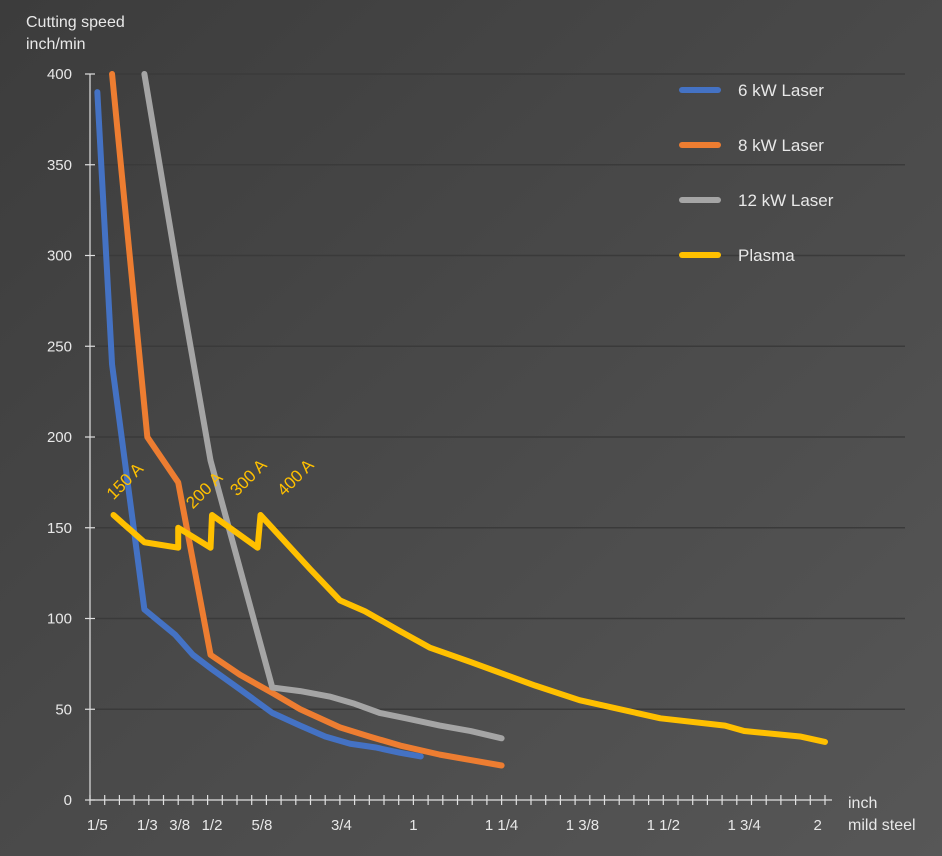  Describe the element at coordinates (75, 22) in the screenshot. I see `y-axis-label-line1: Cutting speed` at that location.